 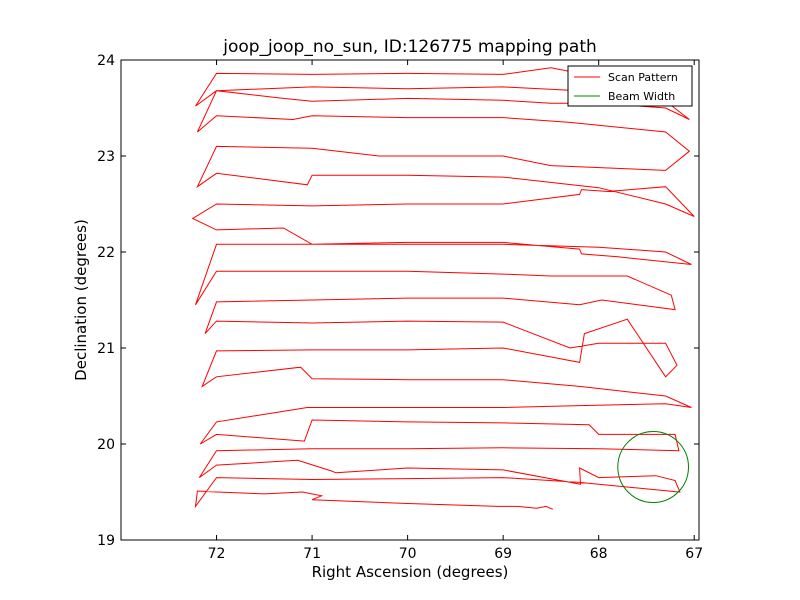 What do you see at coordinates (694, 554) in the screenshot?
I see `x-tick-label: 67` at bounding box center [694, 554].